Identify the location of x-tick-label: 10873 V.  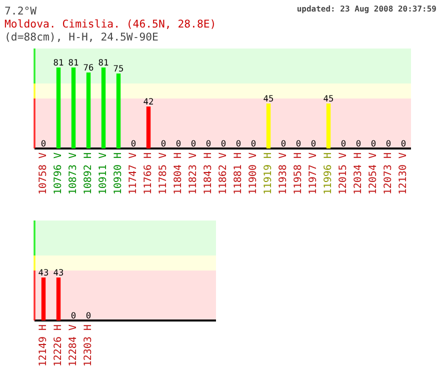
(73, 173).